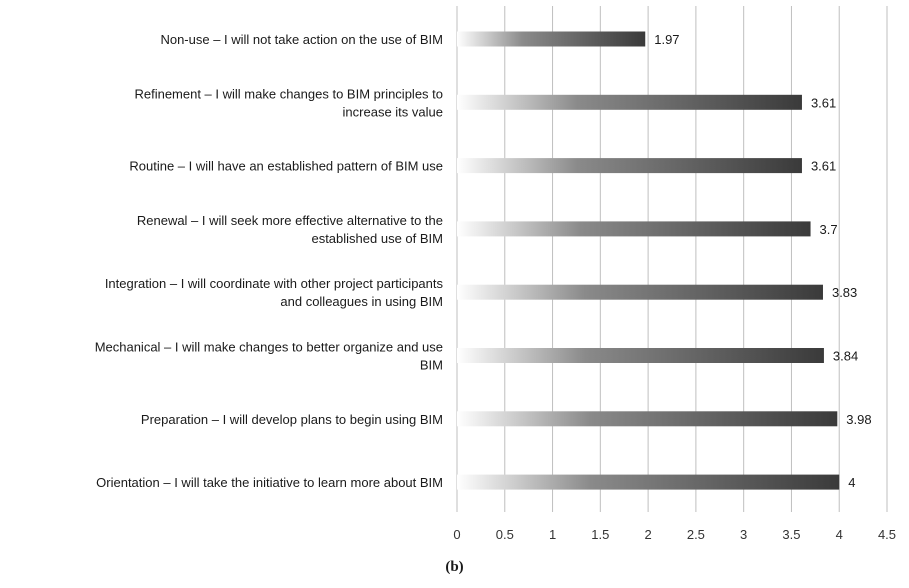  What do you see at coordinates (696, 534) in the screenshot?
I see `x-tick-label: 2.5` at bounding box center [696, 534].